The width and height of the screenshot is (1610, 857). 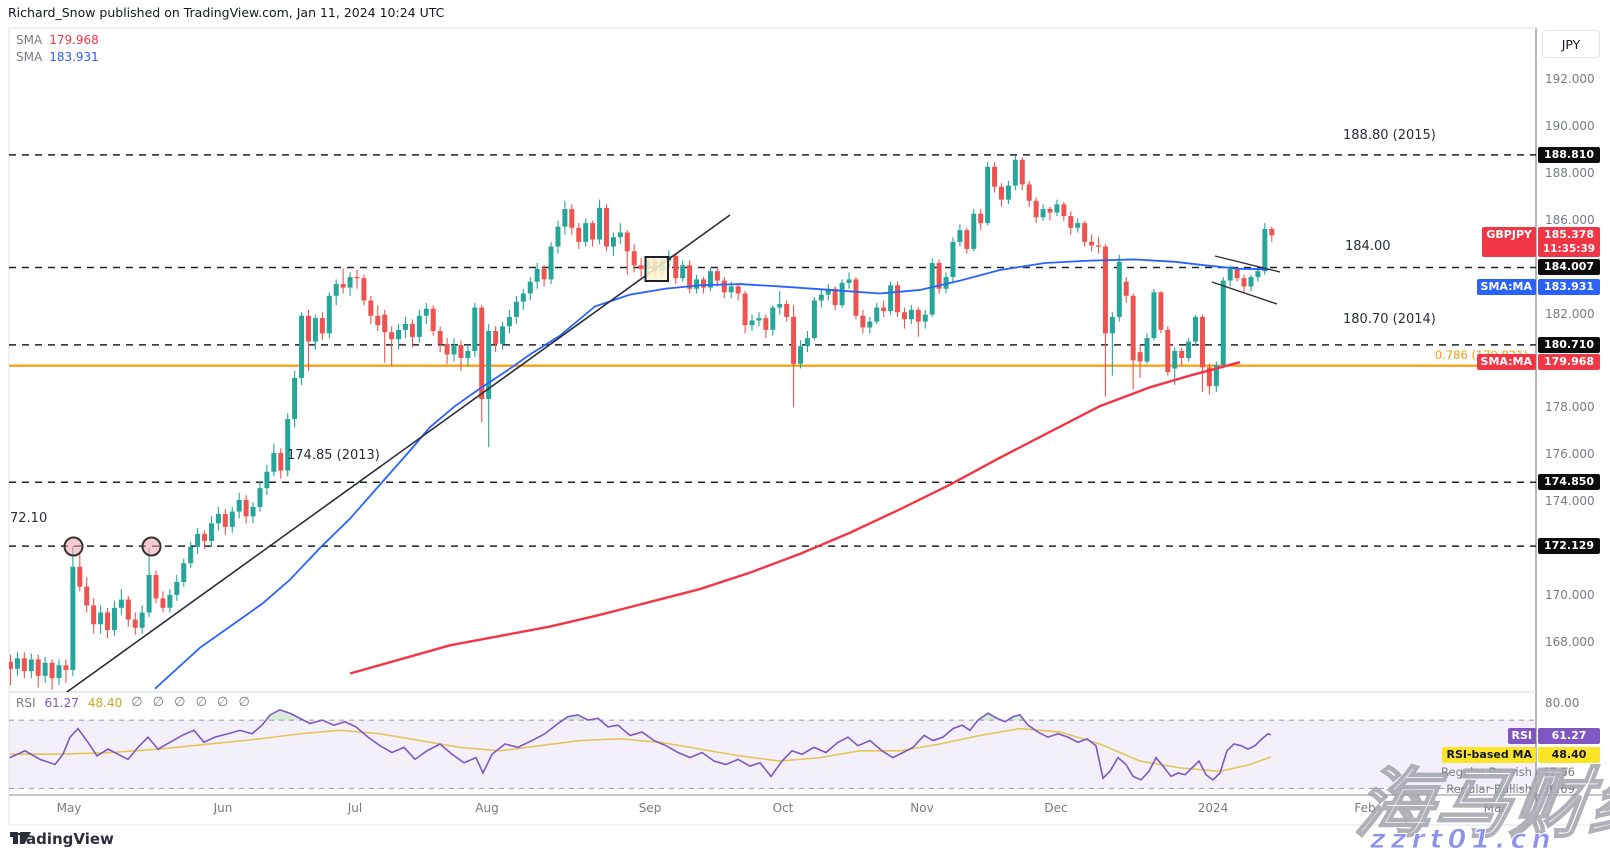 I want to click on axis-badge-gbpjpy: GBPJPY 185.378 11:35:39, so click(x=1525, y=242).